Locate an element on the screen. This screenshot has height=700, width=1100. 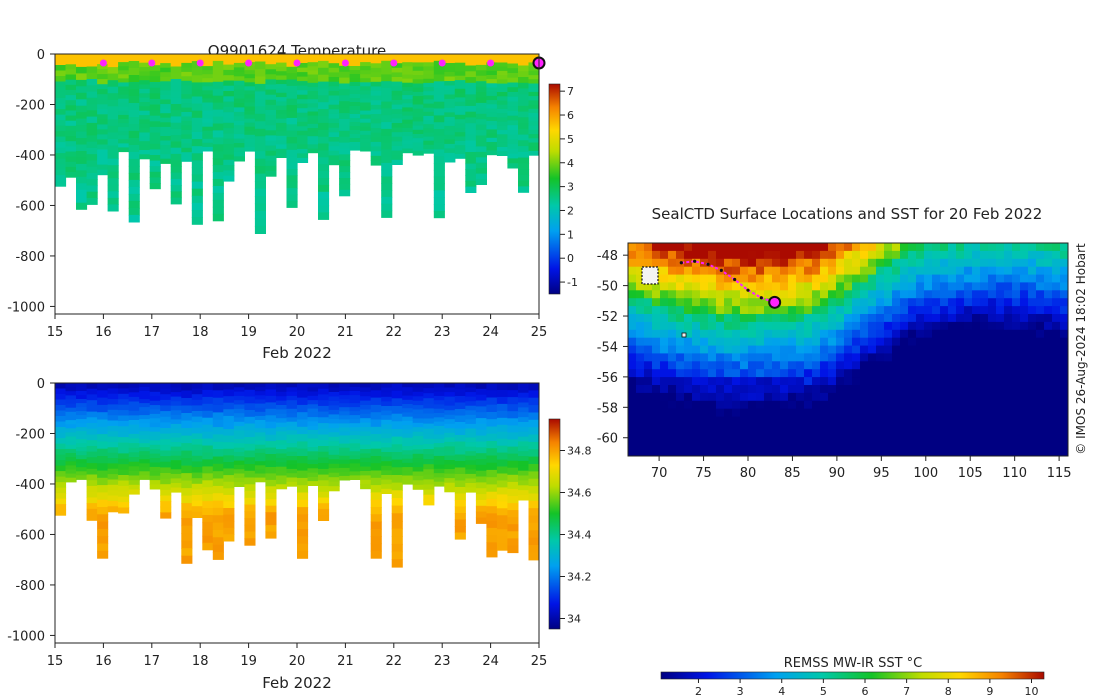
colorbar-tick-label: 1 is located at coordinates (570, 234).